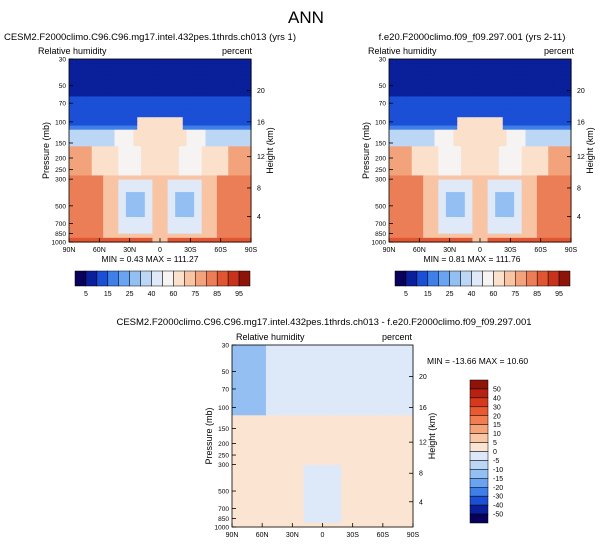 The width and height of the screenshot is (612, 547). I want to click on panel-right-field-label: Relative humidity, so click(402, 51).